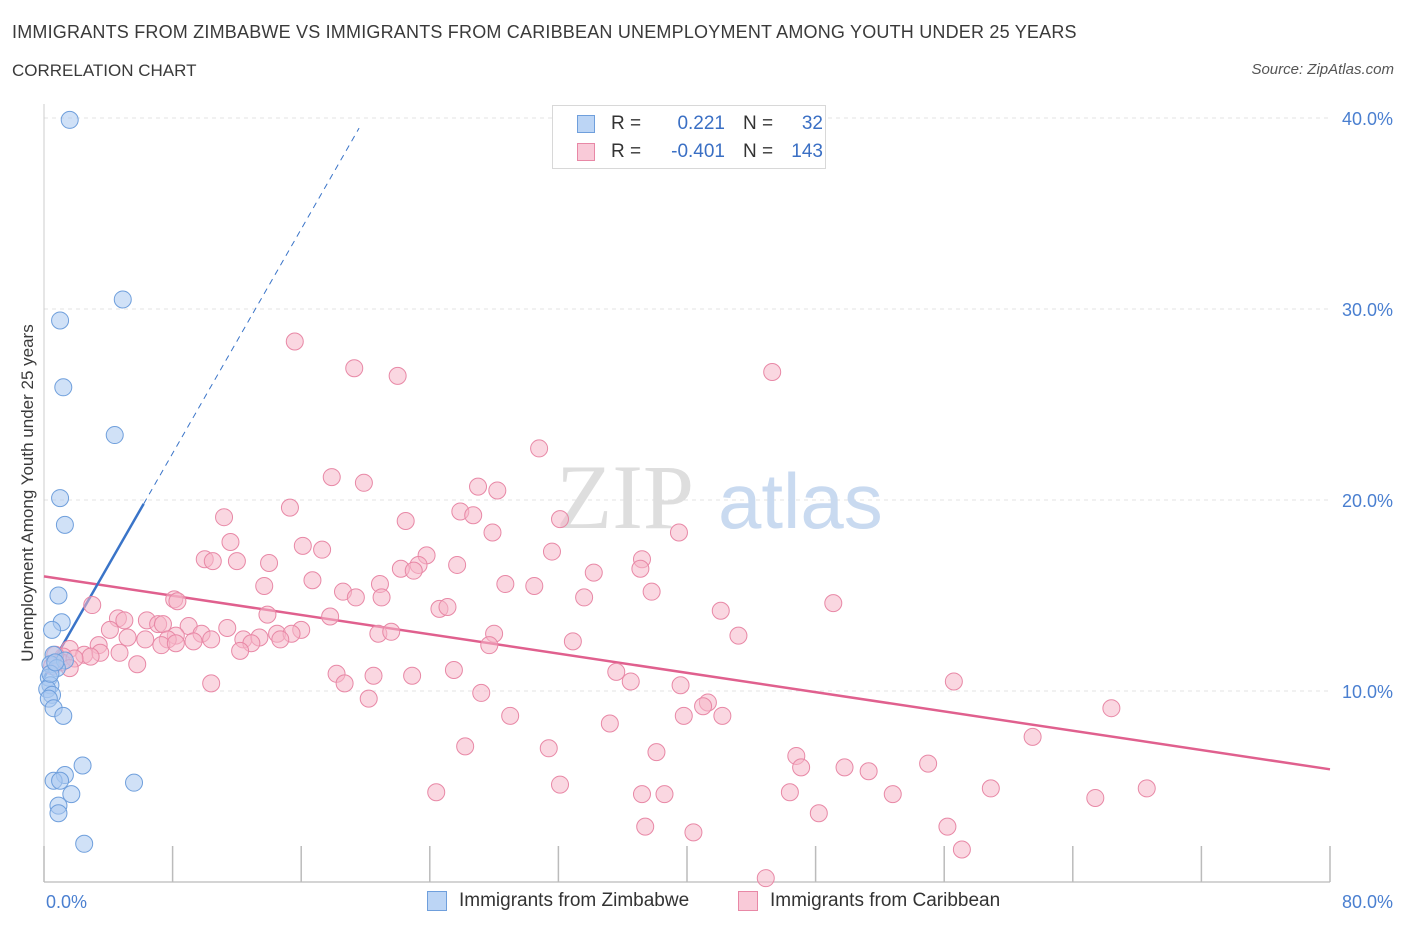 The width and height of the screenshot is (1406, 930). I want to click on bottom-legend-swatch-caribbean, so click(748, 901).